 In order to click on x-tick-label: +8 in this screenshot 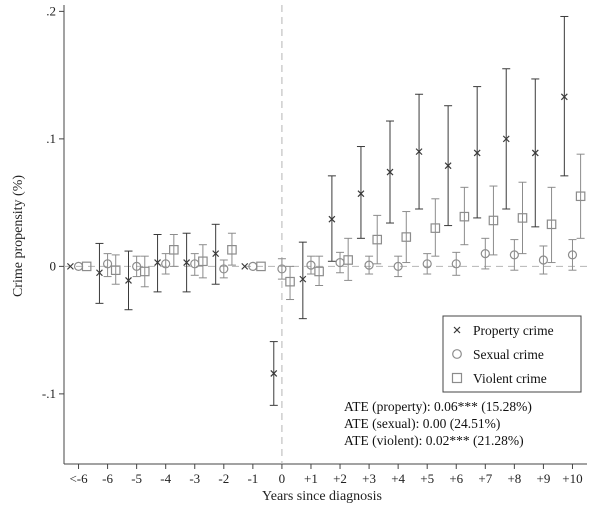, I will do `click(514, 478)`.